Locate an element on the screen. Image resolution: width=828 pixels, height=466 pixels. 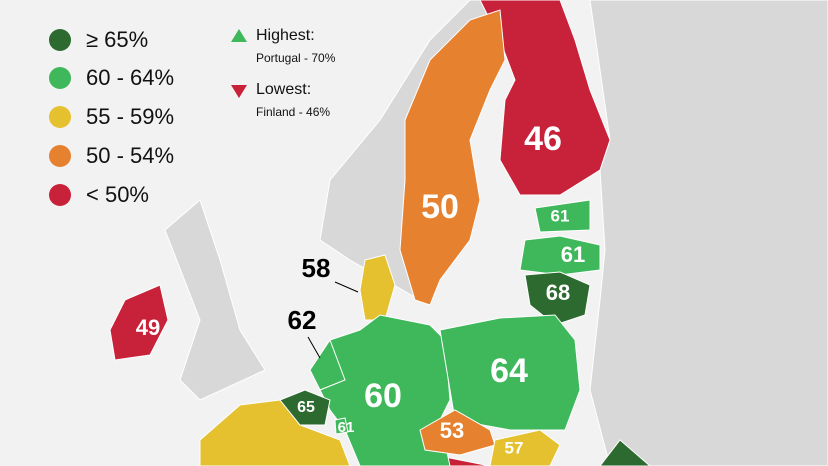
legend-label: ≥ 65% is located at coordinates (117, 39).